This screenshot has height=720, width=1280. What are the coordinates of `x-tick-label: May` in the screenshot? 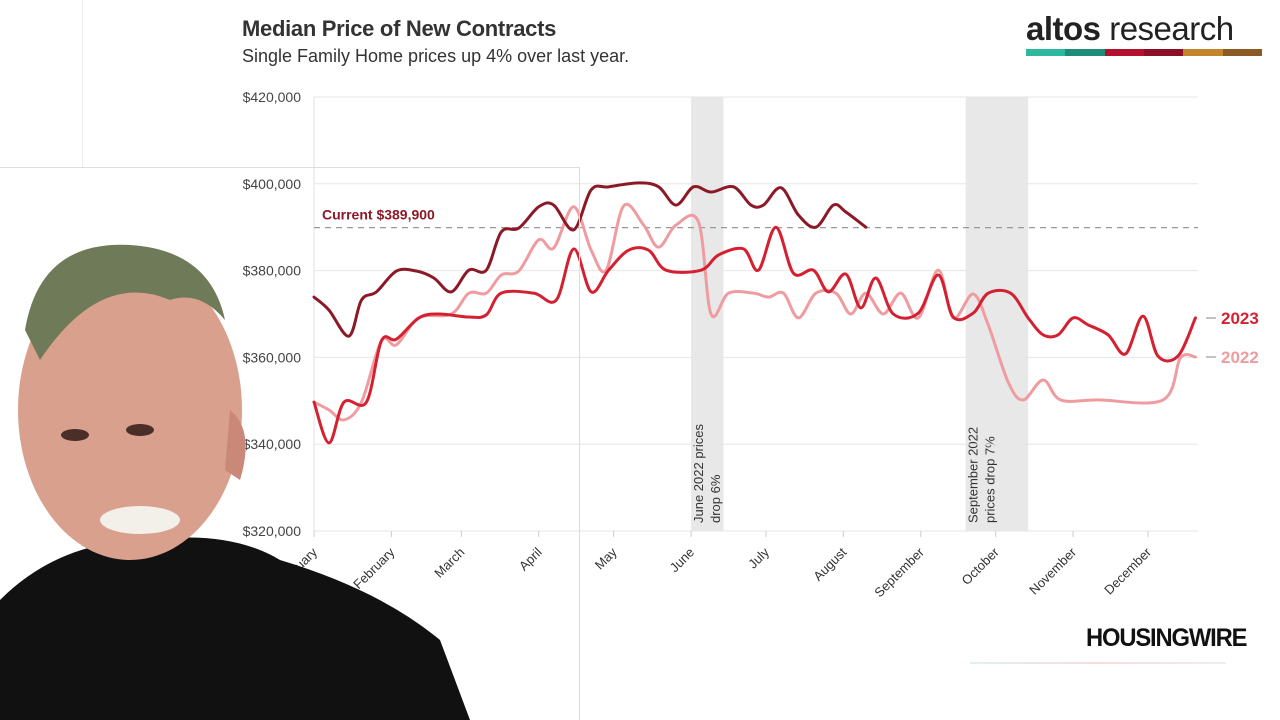 It's located at (606, 558).